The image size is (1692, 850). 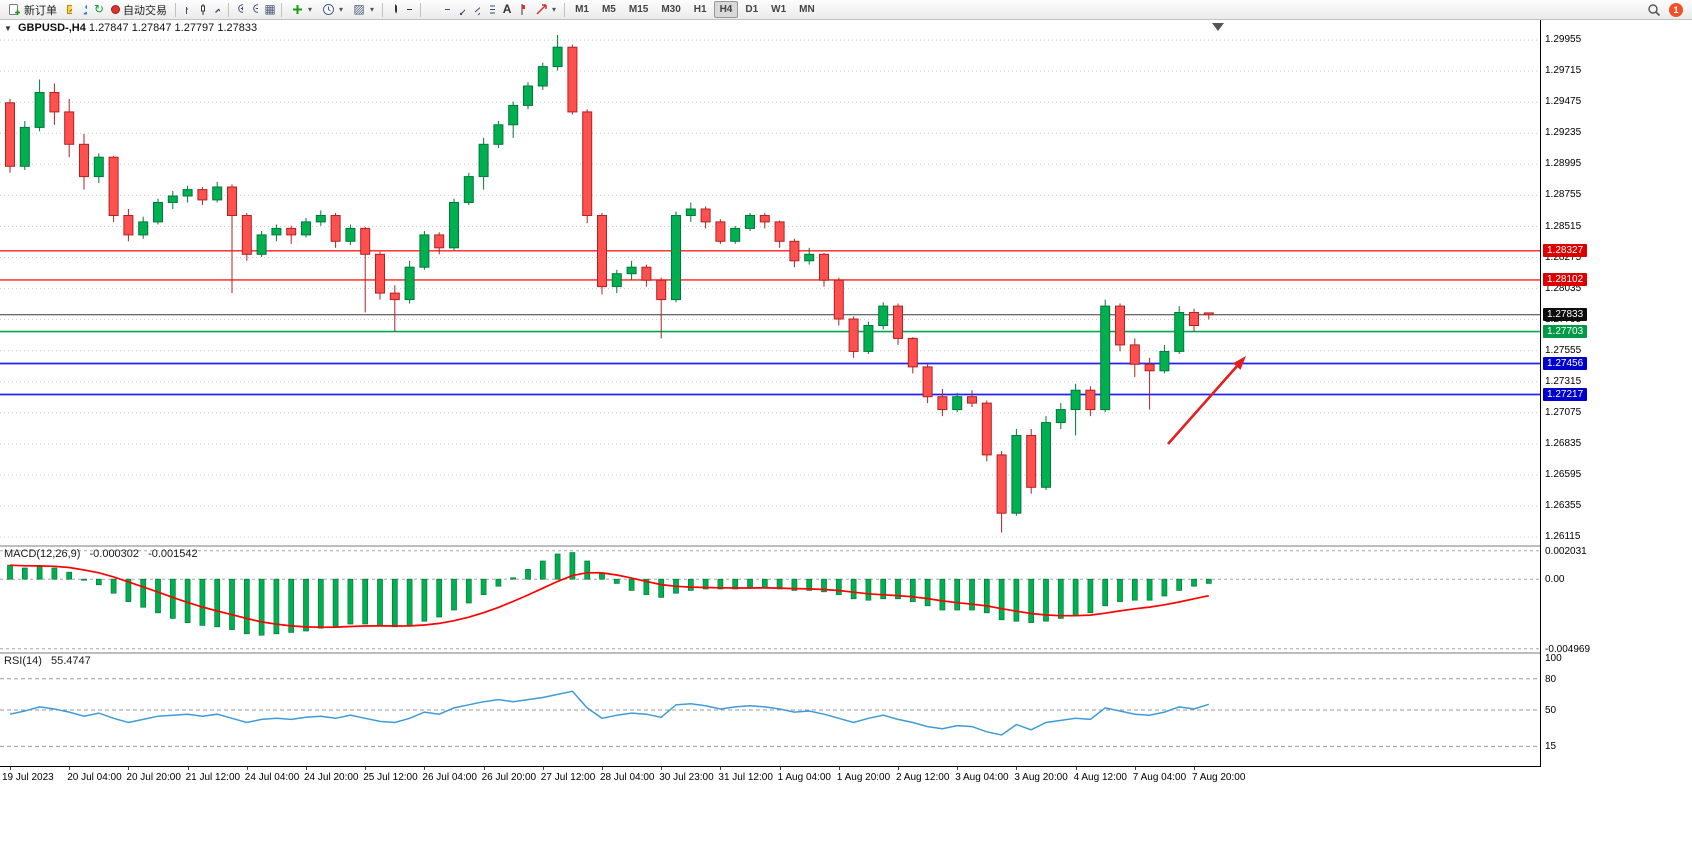 What do you see at coordinates (332, 10) in the screenshot?
I see `periods-button: ▾` at bounding box center [332, 10].